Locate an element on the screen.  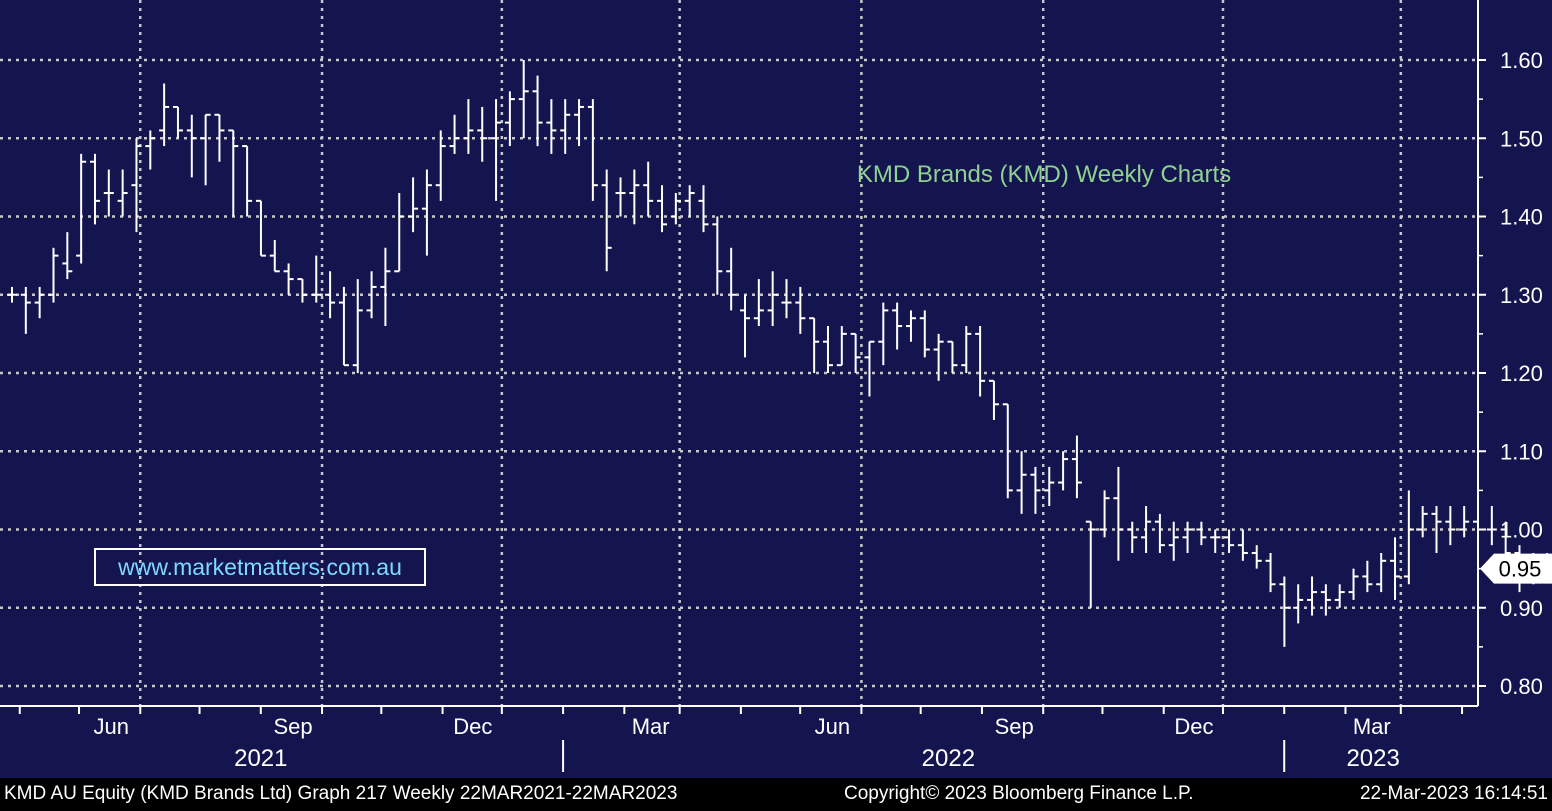
x-month-label: Mar is located at coordinates (1372, 726).